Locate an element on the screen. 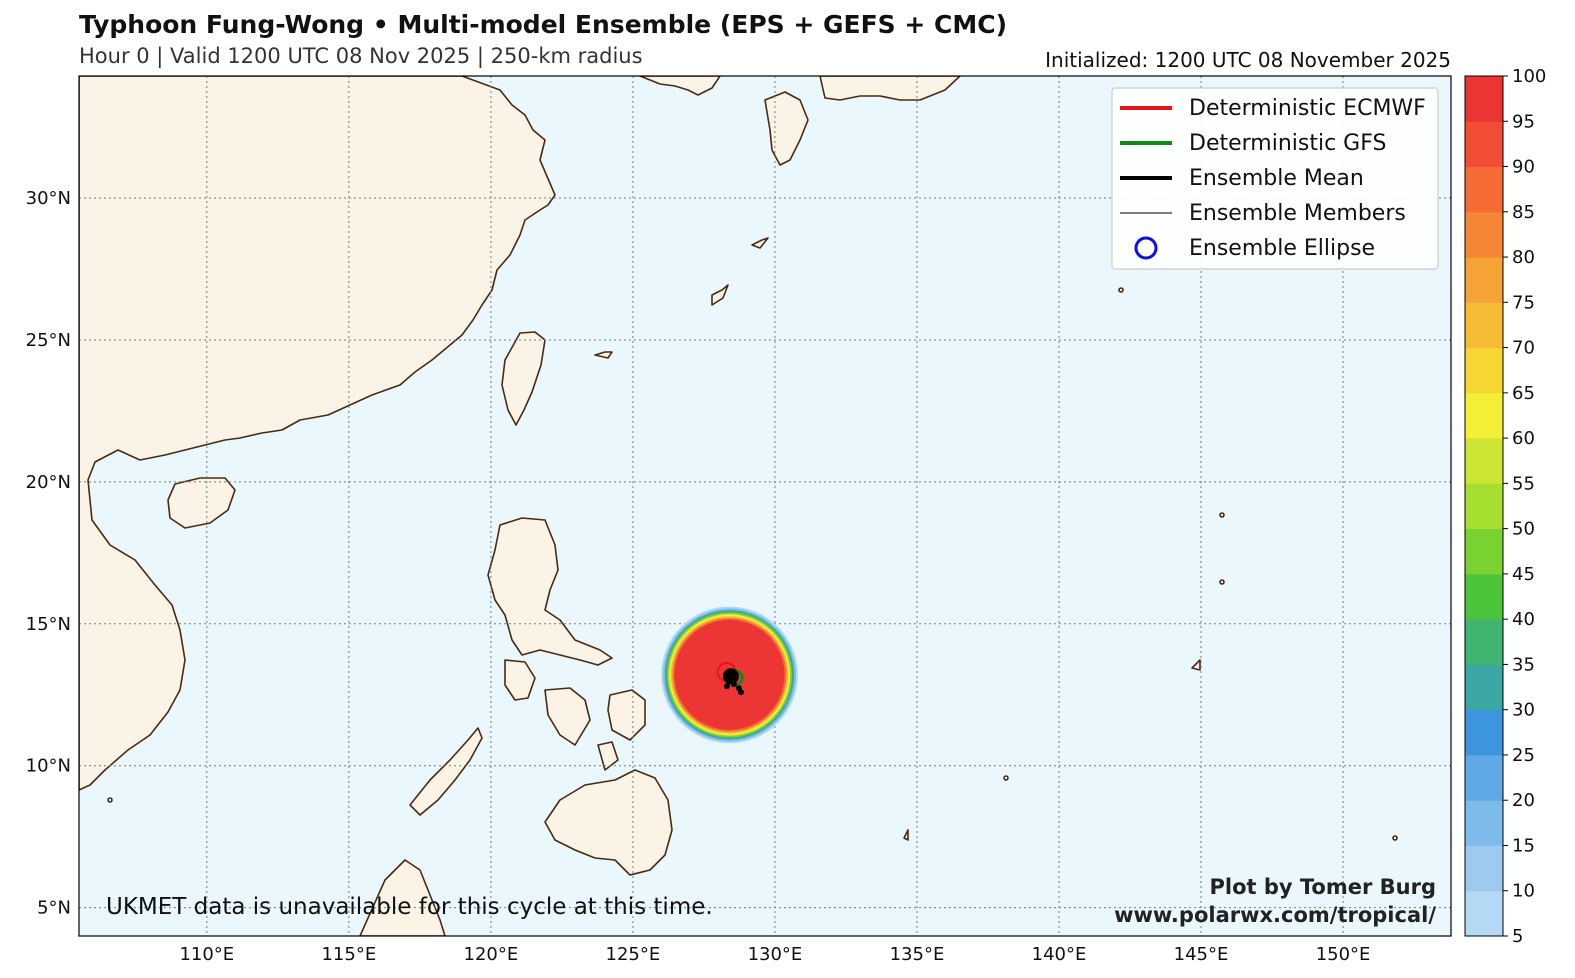  ryukyu-islands is located at coordinates (720, 295).